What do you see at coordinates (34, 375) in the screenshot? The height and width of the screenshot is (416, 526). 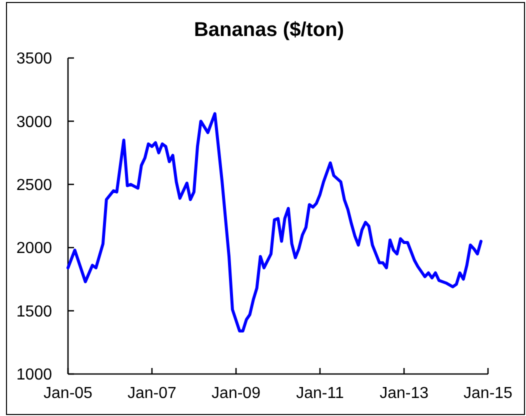 I see `y-tick-label: 1000` at bounding box center [34, 375].